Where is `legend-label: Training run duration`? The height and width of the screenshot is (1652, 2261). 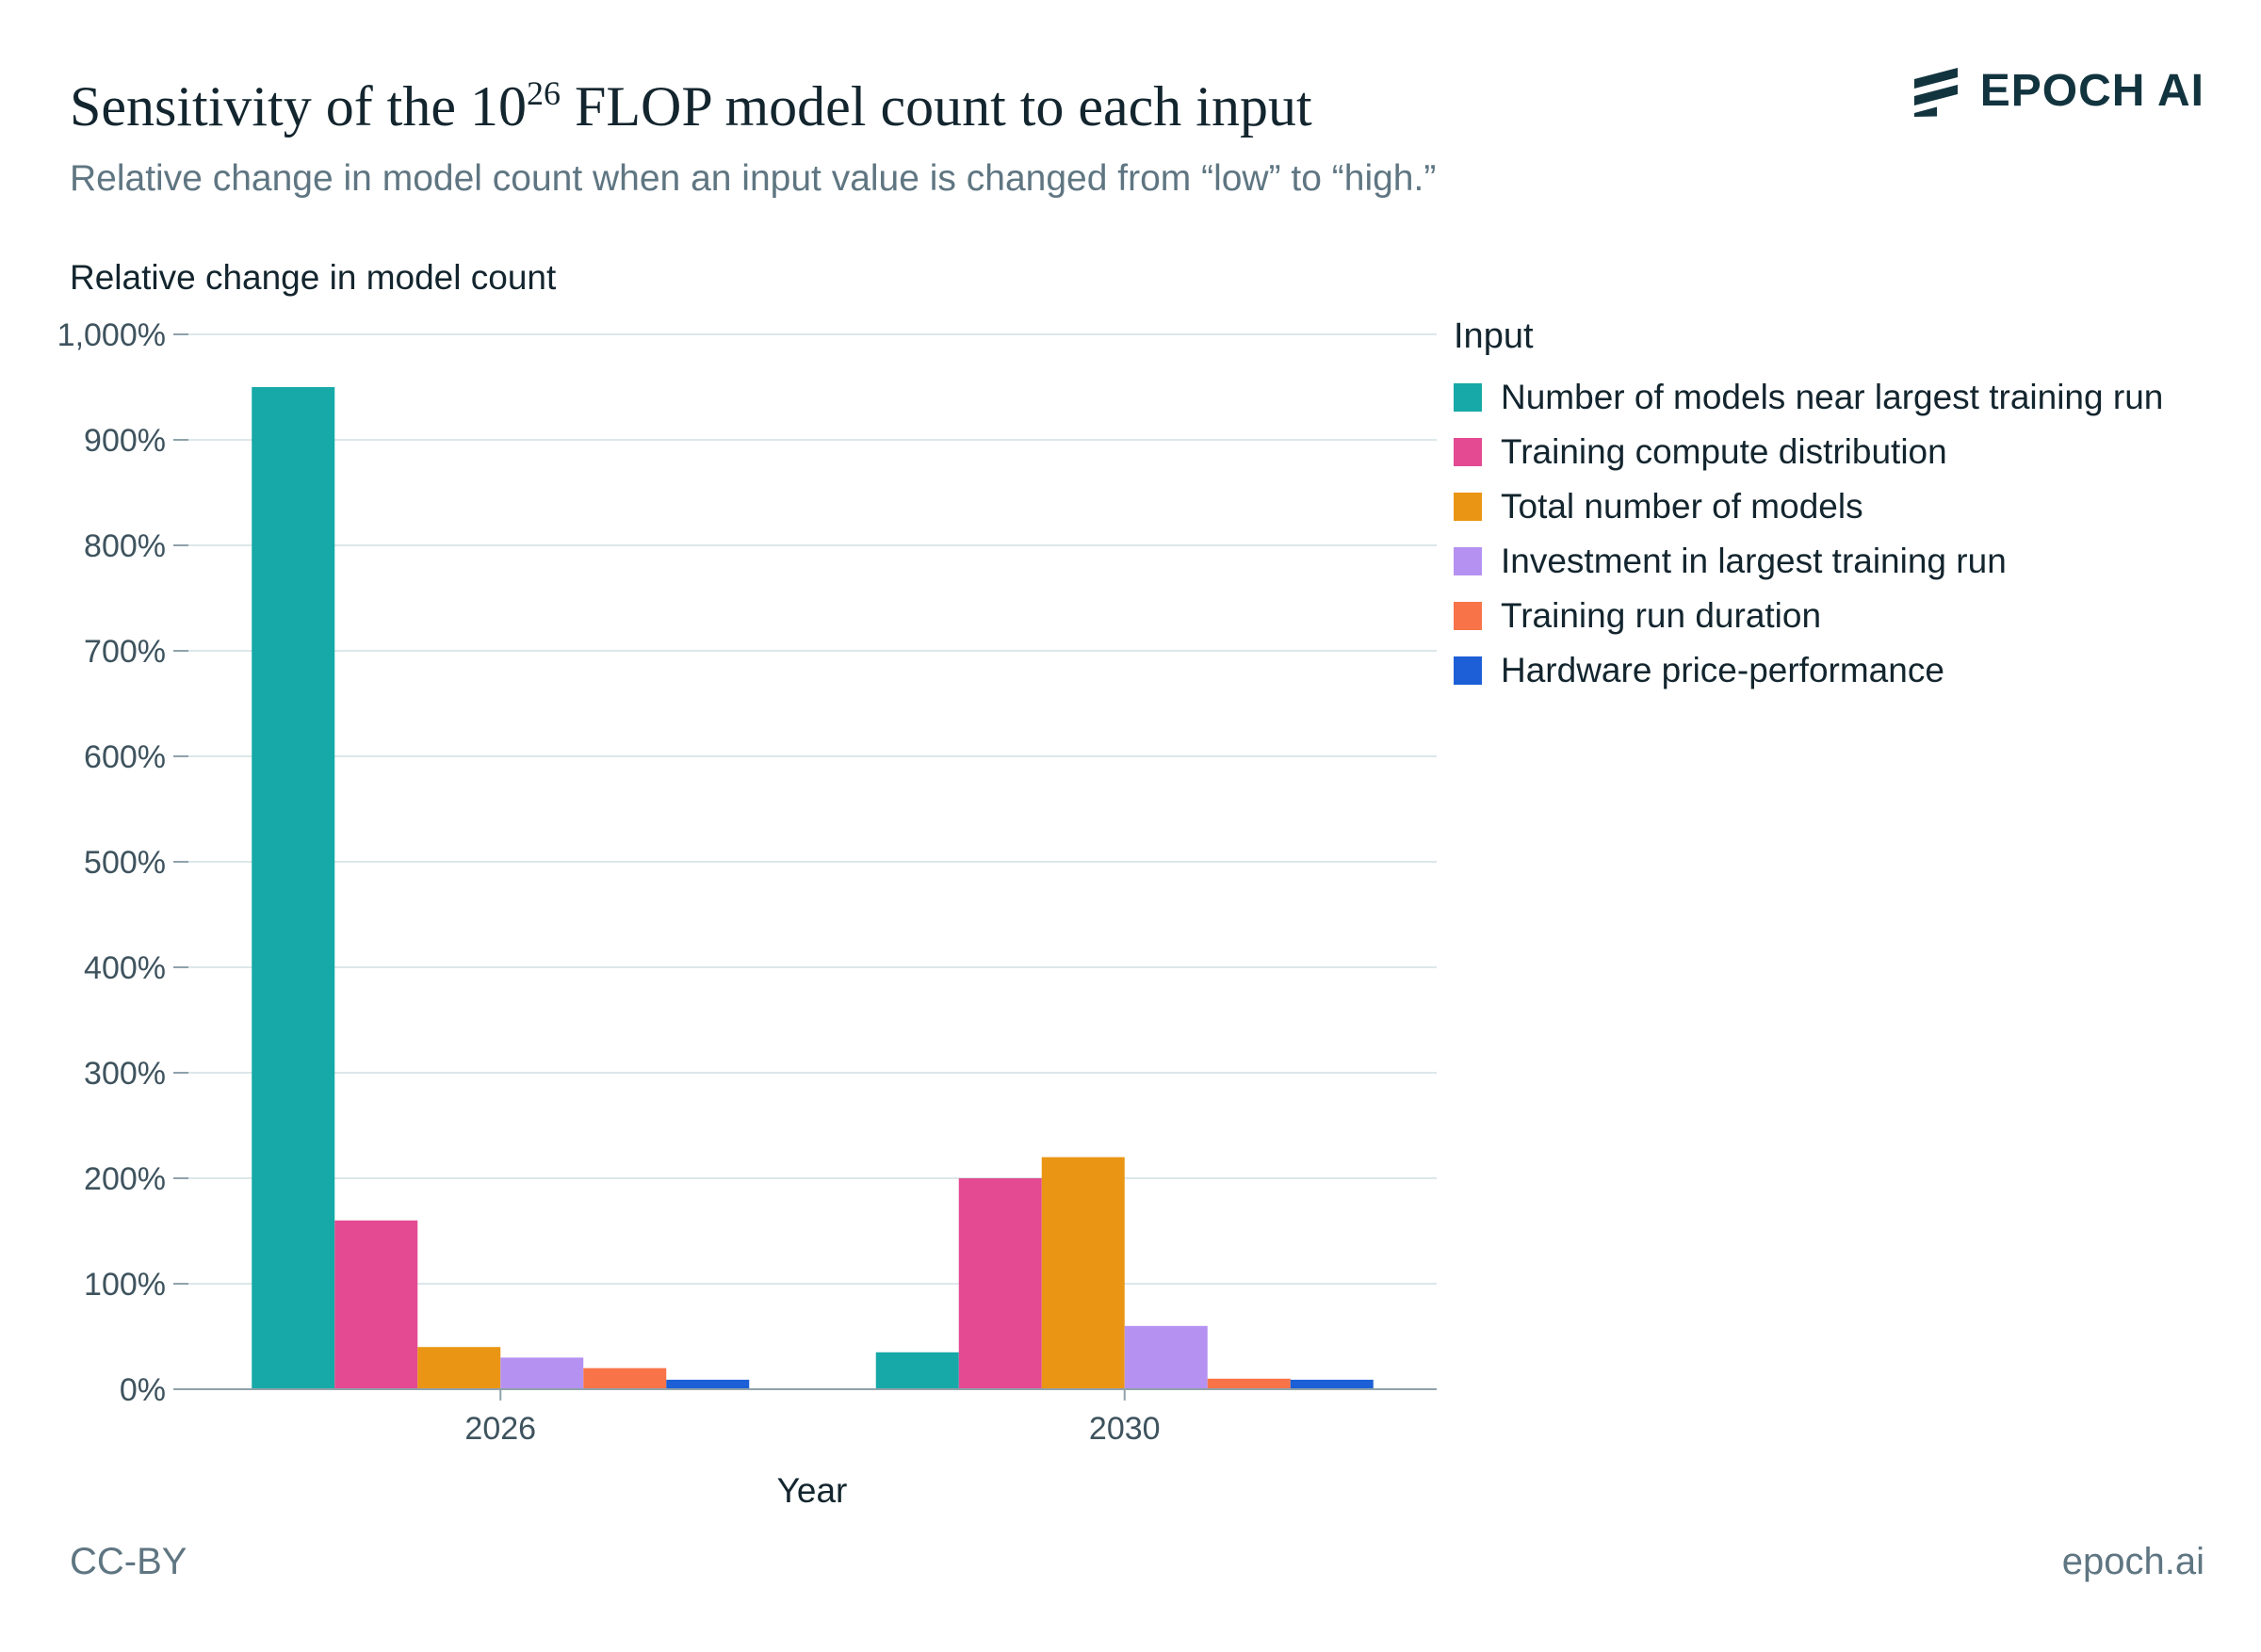 legend-label: Training run duration is located at coordinates (1661, 615).